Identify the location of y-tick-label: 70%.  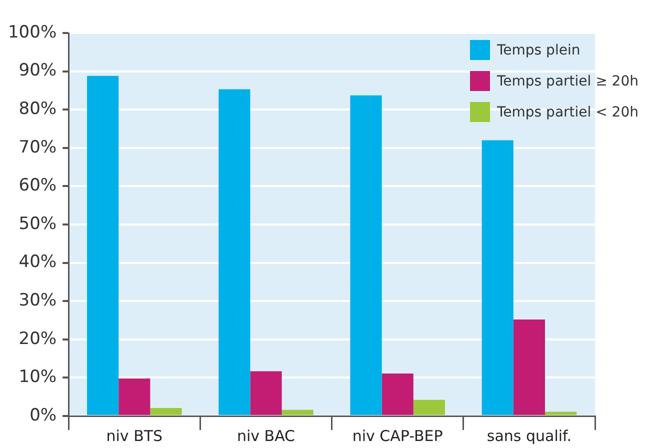
(37, 147).